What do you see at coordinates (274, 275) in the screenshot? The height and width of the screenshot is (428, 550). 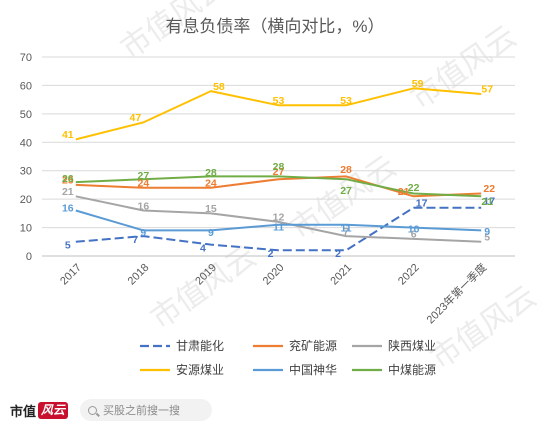 I see `x-tick-label: 2020` at bounding box center [274, 275].